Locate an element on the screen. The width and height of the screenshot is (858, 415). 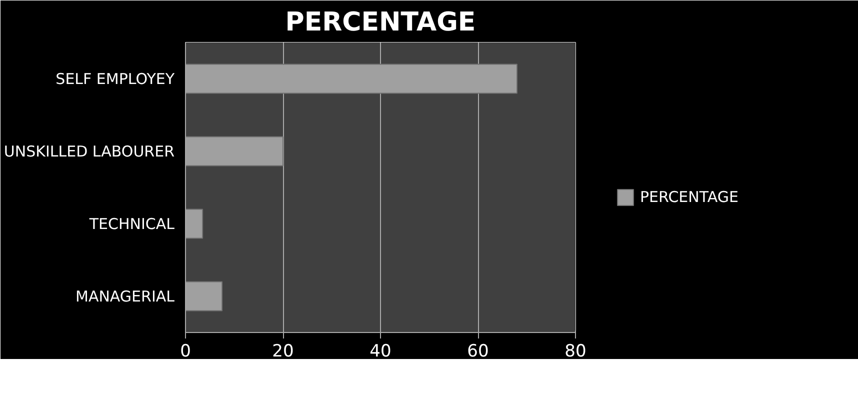
legend-label: PERCENTAGE is located at coordinates (689, 197).